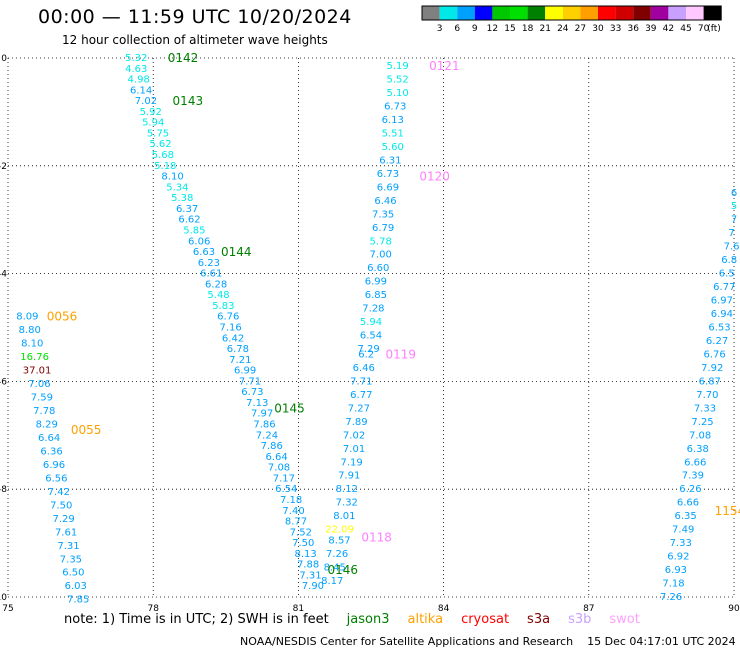 This screenshot has height=650, width=740. What do you see at coordinates (539, 619) in the screenshot?
I see `satellite-legend-item: s3a` at bounding box center [539, 619].